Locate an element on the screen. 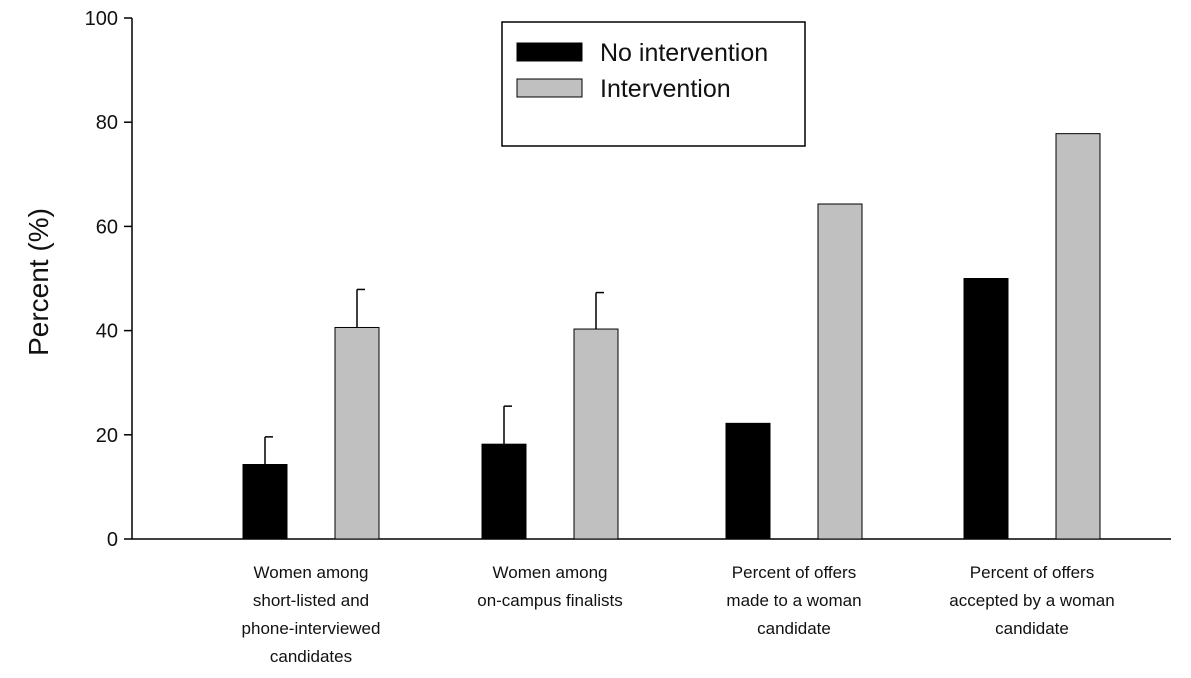 This screenshot has height=678, width=1191. y-axis-label: Percent (%) is located at coordinates (38, 282).